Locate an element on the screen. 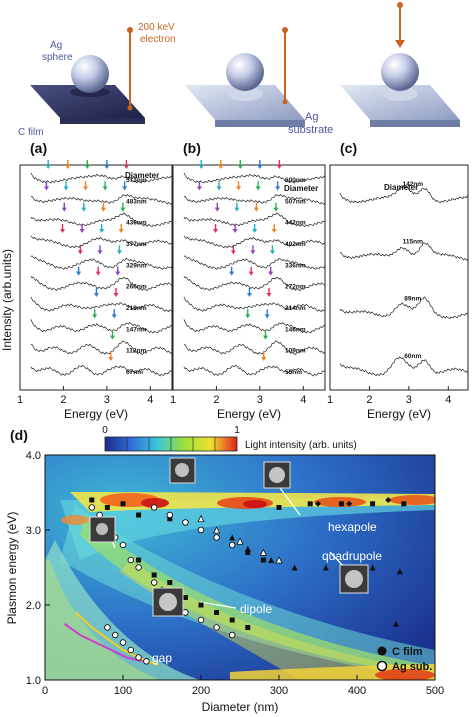 This screenshot has width=474, height=717. diameter-label: 272nm is located at coordinates (295, 287).